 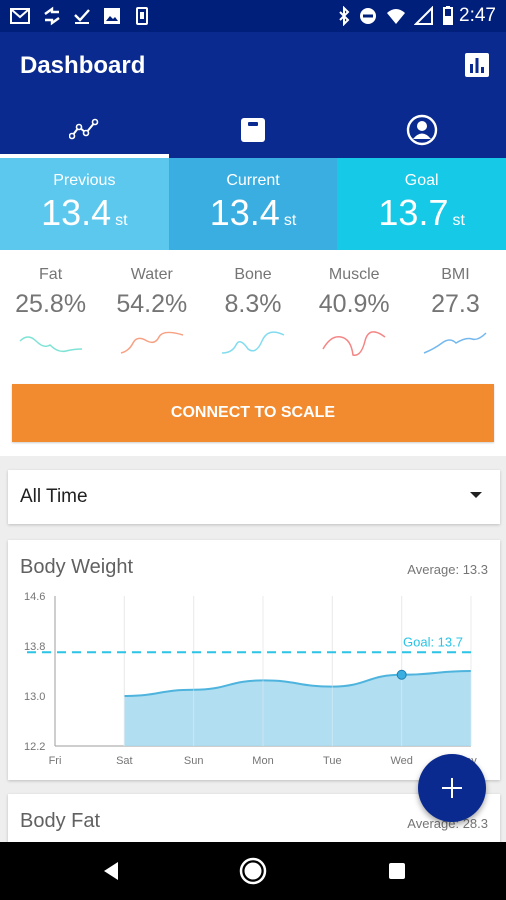 I want to click on x-tick-label: Sat, so click(x=124, y=761).